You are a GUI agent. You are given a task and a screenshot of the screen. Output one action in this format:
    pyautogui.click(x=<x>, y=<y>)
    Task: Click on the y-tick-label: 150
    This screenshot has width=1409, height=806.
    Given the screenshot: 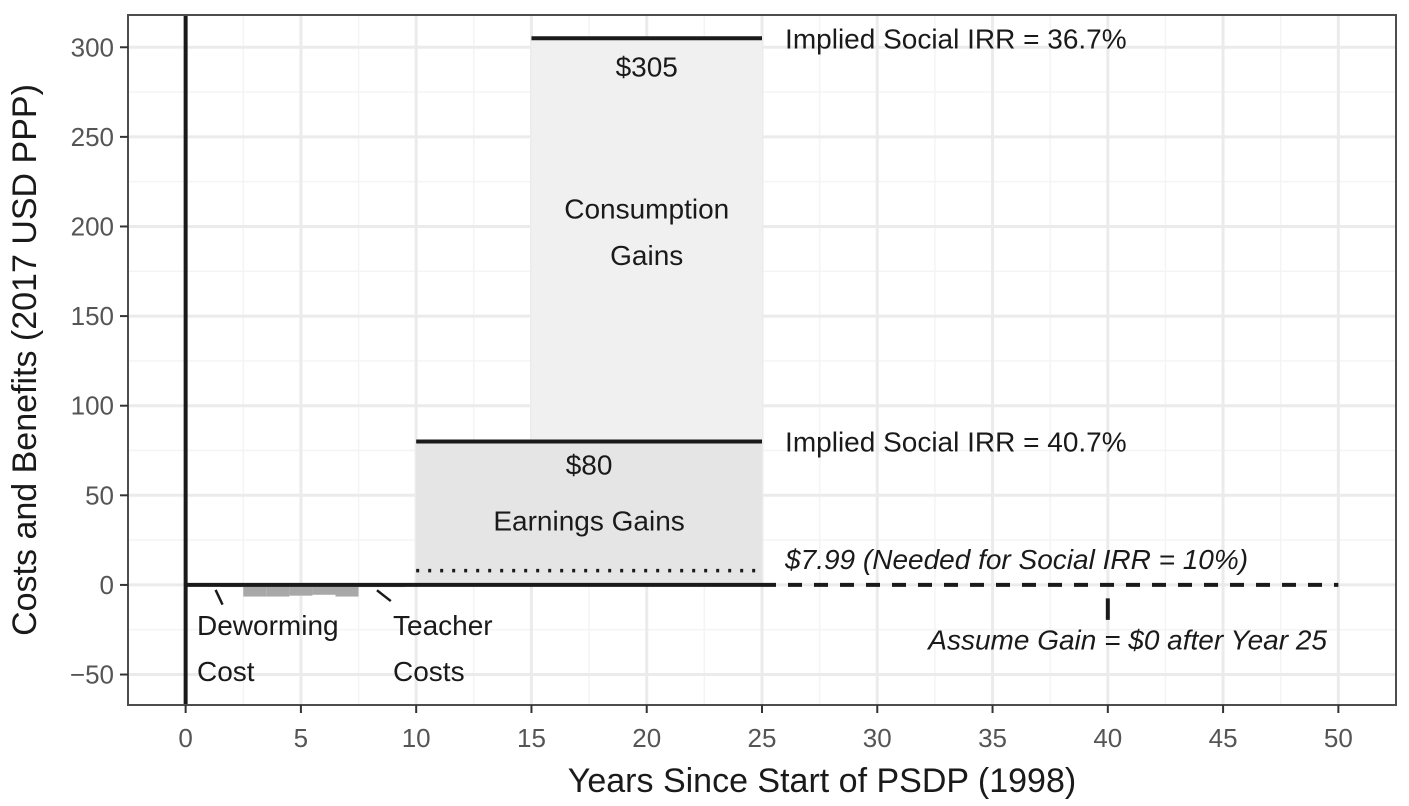 What is the action you would take?
    pyautogui.click(x=92, y=316)
    